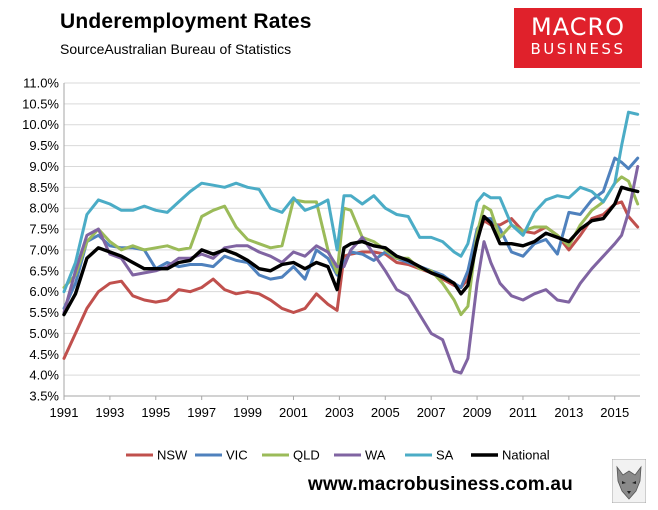 The width and height of the screenshot is (658, 510). Describe the element at coordinates (440, 484) in the screenshot. I see `website-url: www.macrobusiness.com.au` at that location.